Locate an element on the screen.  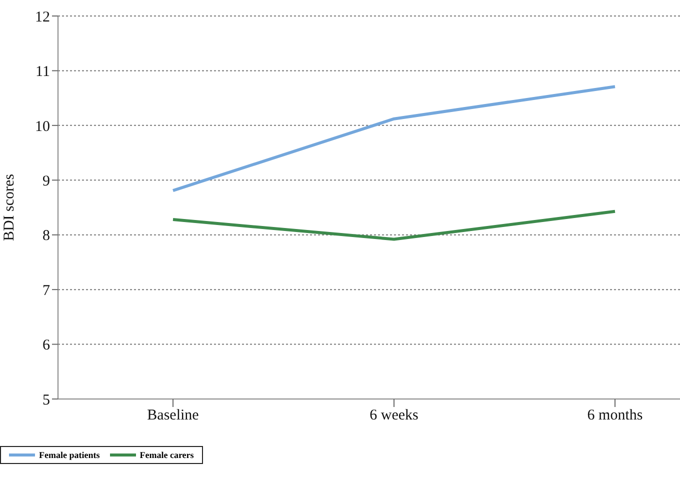
legend-label: Female patients is located at coordinates (69, 455).